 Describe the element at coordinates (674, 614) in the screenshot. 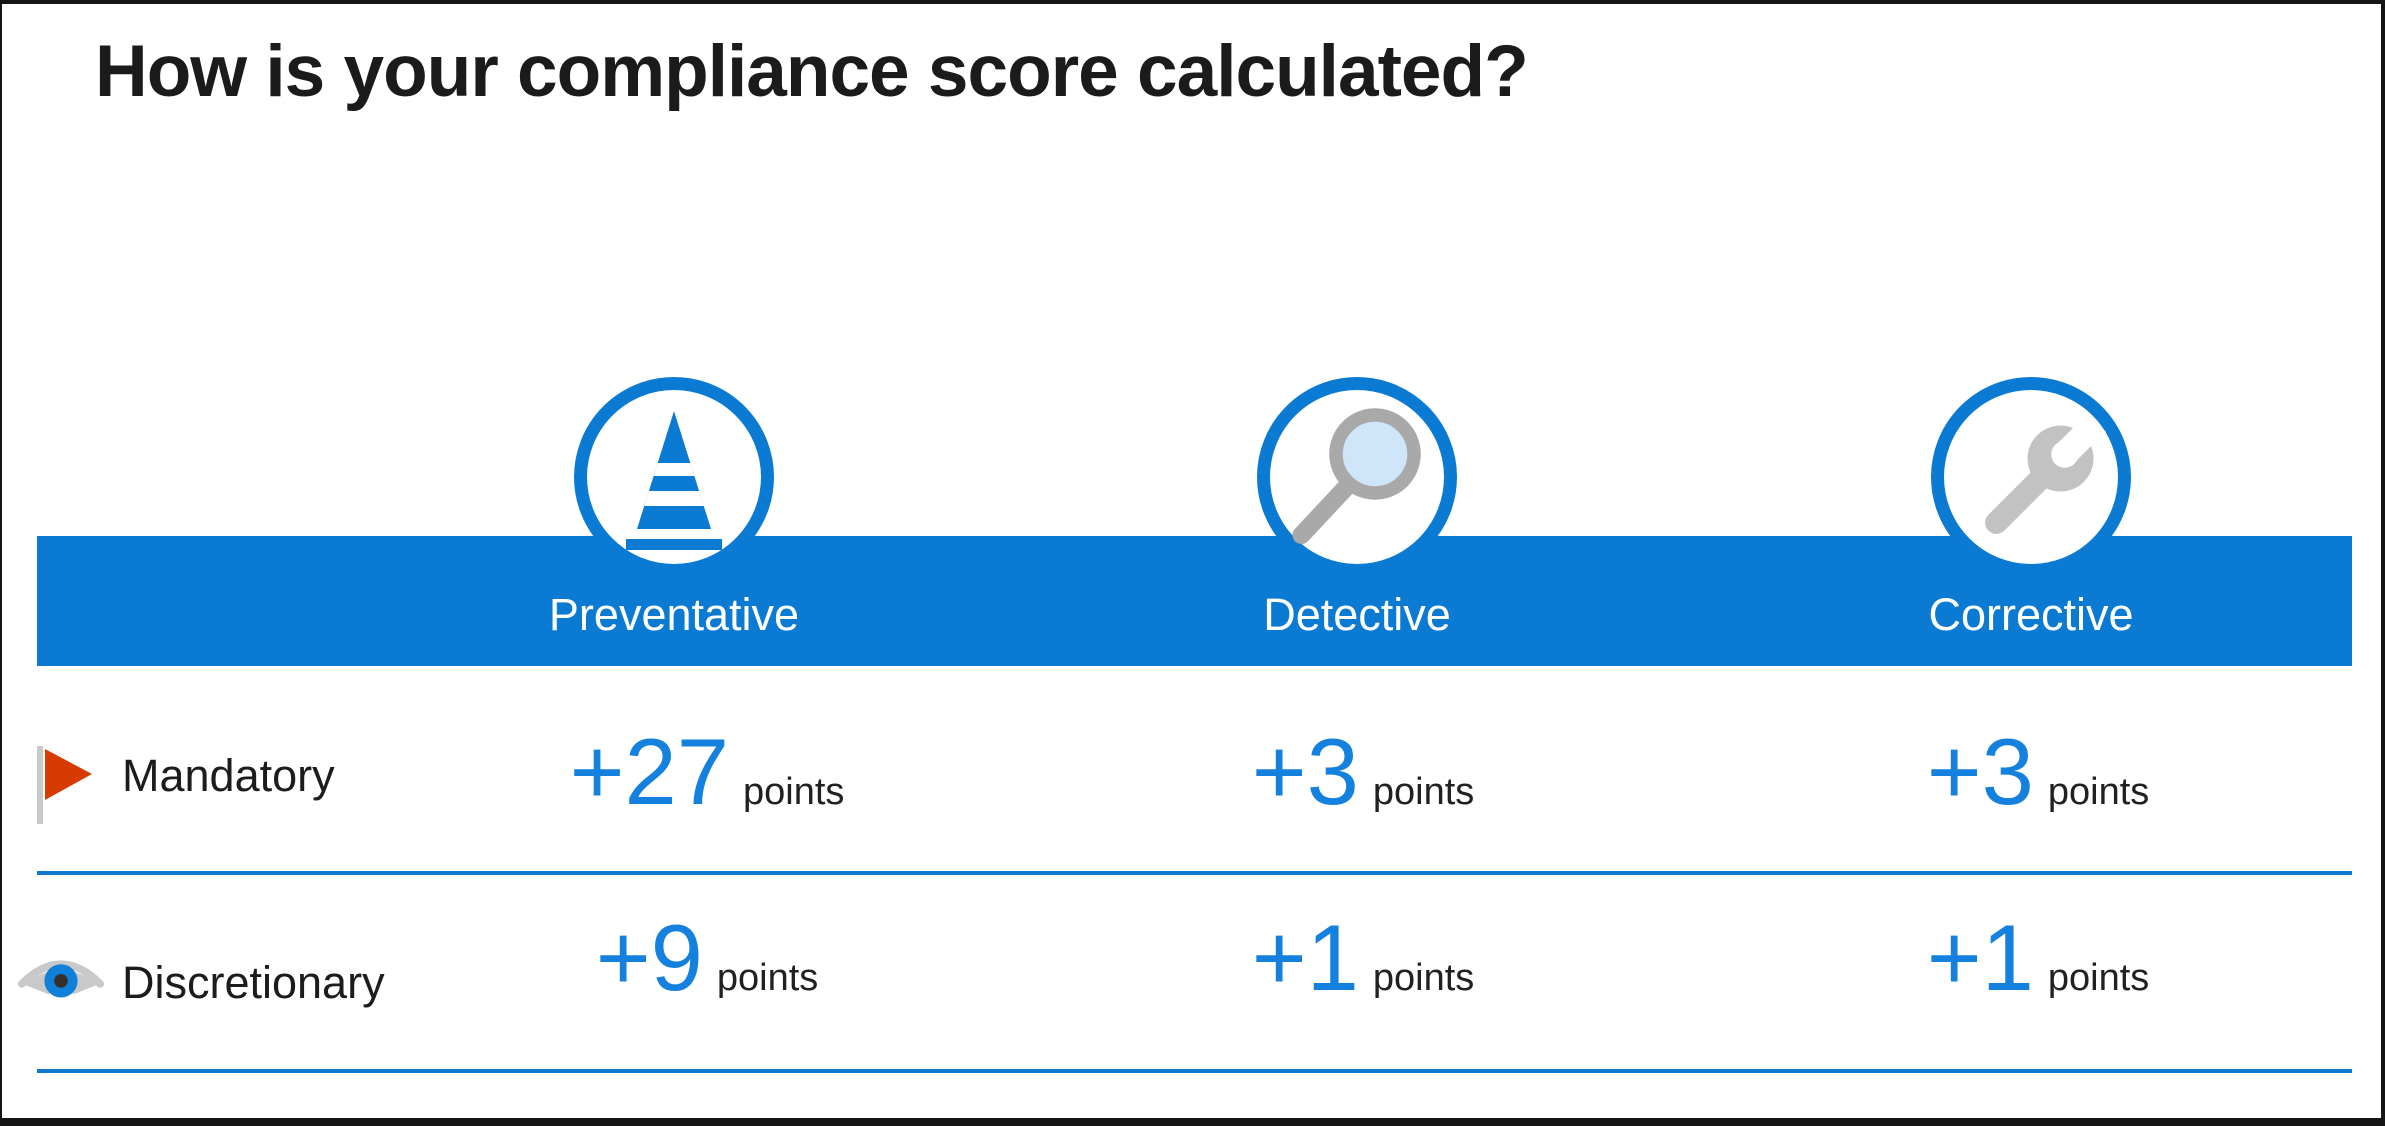

I see `column-label-preventative: Preventative` at that location.